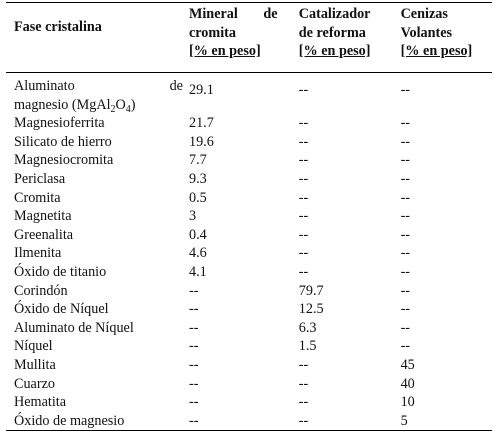  What do you see at coordinates (69, 420) in the screenshot?
I see `row-phase: Óxido de magnesio` at bounding box center [69, 420].